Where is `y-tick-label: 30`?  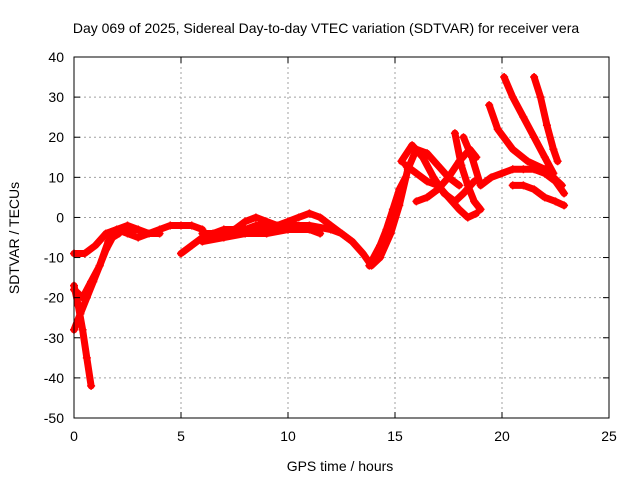
y-tick-label: 30 is located at coordinates (56, 97).